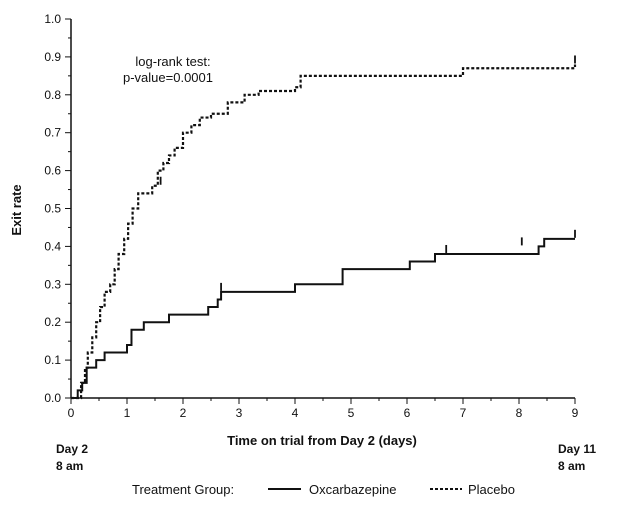  Describe the element at coordinates (407, 413) in the screenshot. I see `x-tick-label: 6` at that location.